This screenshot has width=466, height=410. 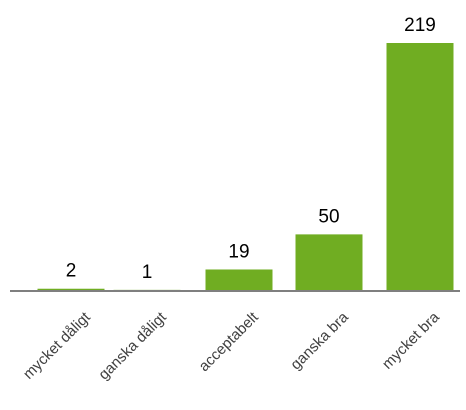 What do you see at coordinates (319, 340) in the screenshot?
I see `category-label-ganska-bra: ganska bra` at bounding box center [319, 340].